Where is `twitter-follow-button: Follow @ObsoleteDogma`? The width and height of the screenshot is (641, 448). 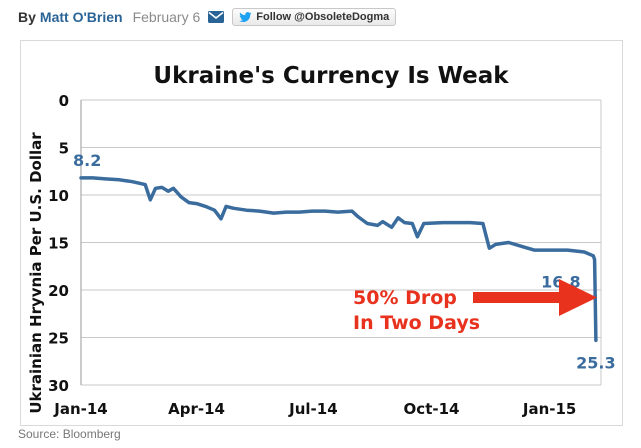 twitter-follow-button: Follow @ObsoleteDogma is located at coordinates (314, 17).